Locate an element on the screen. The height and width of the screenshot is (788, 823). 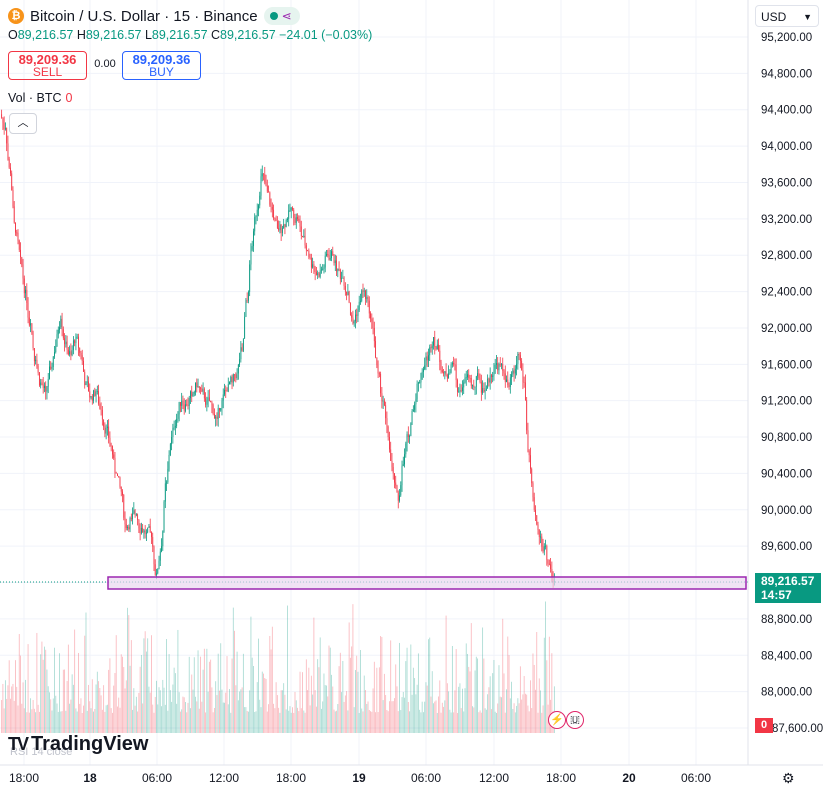
price-tick-label: 88,800.00 is located at coordinates (786, 620).